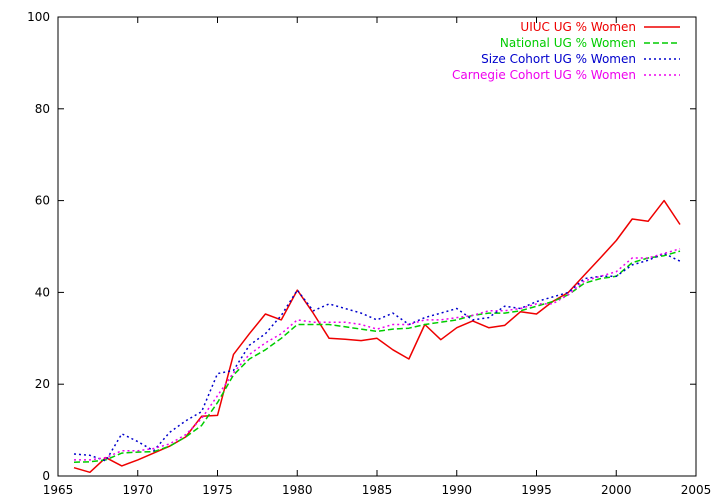 The image size is (720, 504). Describe the element at coordinates (137, 490) in the screenshot. I see `x-tick-label: 1970` at that location.